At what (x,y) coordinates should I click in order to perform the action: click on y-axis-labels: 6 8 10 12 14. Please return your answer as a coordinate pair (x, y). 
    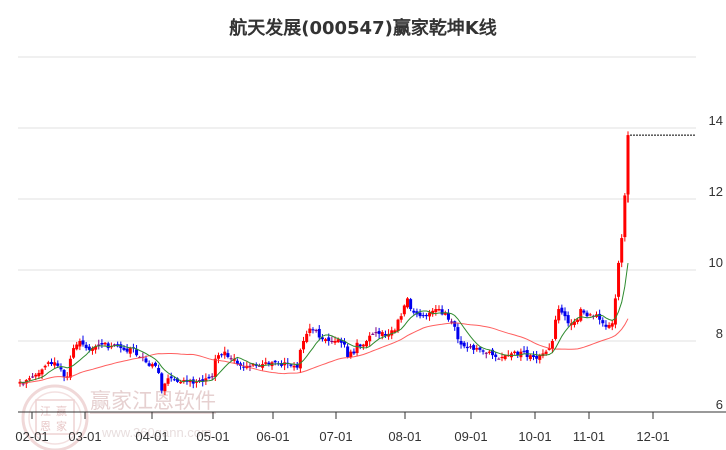
    Looking at the image, I should click on (716, 262).